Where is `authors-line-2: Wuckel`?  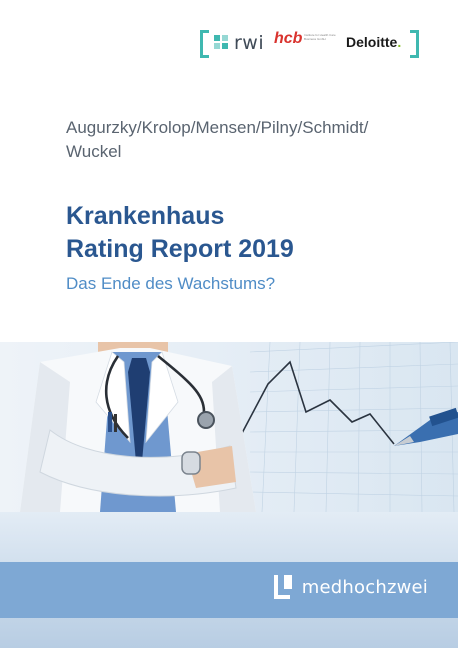
authors-line-2: Wuckel is located at coordinates (94, 151).